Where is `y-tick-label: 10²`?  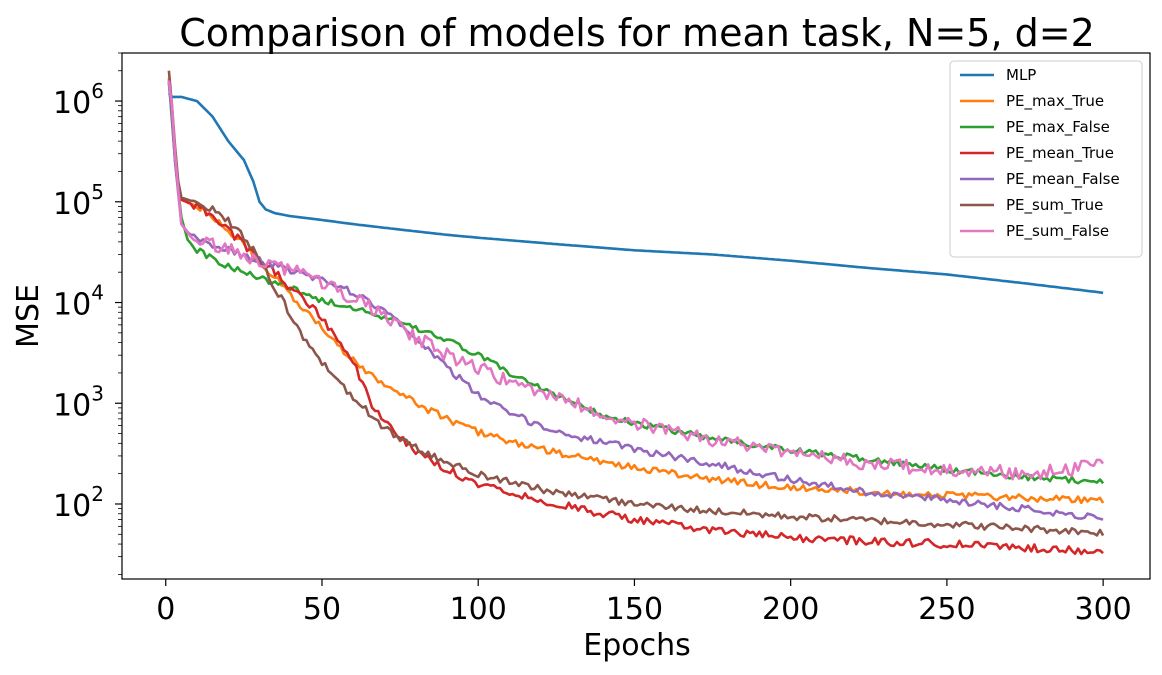 y-tick-label: 10² is located at coordinates (78, 503).